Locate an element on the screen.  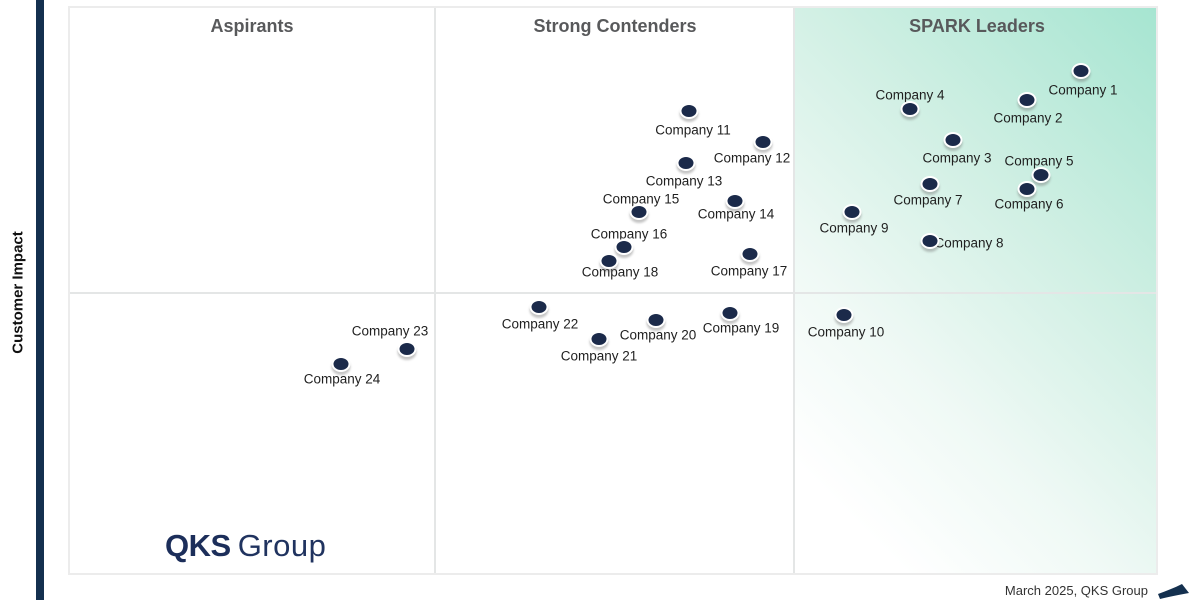
qks-group-logo: QKS Group is located at coordinates (245, 546).